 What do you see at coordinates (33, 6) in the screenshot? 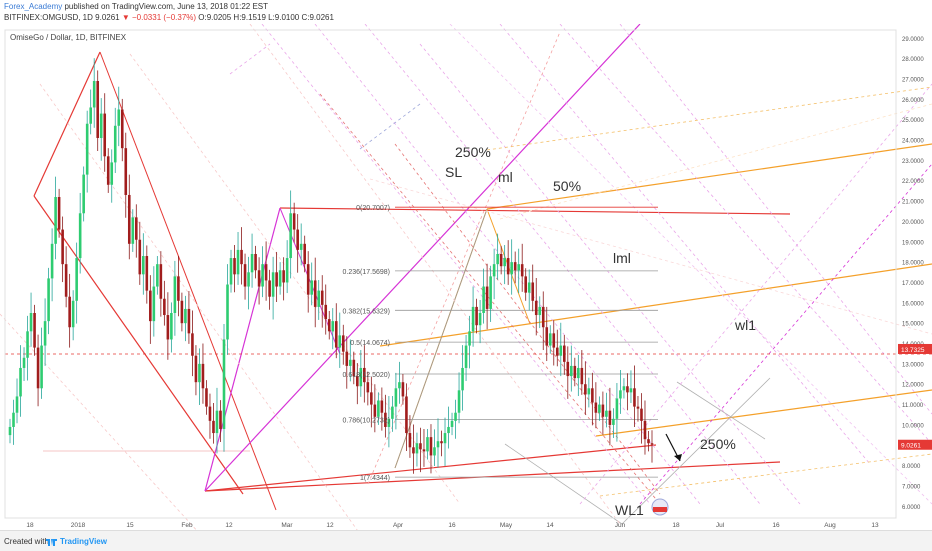
I see `author-link: Forex_Academy` at bounding box center [33, 6].